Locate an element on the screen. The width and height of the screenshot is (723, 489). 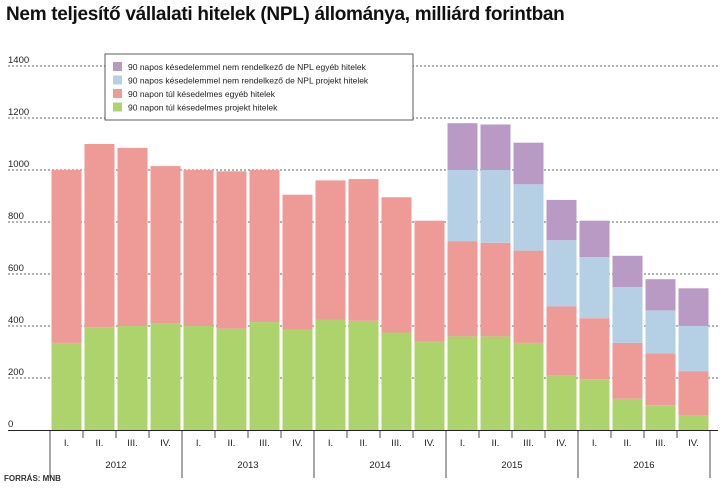
y-tick-label: 800 is located at coordinates (16, 216).